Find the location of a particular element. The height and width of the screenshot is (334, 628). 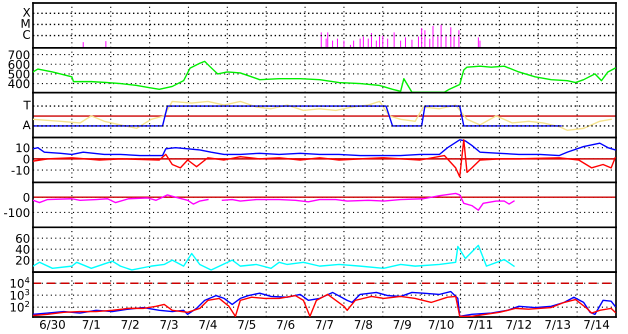

x-tick-label: 7/3 is located at coordinates (169, 325).